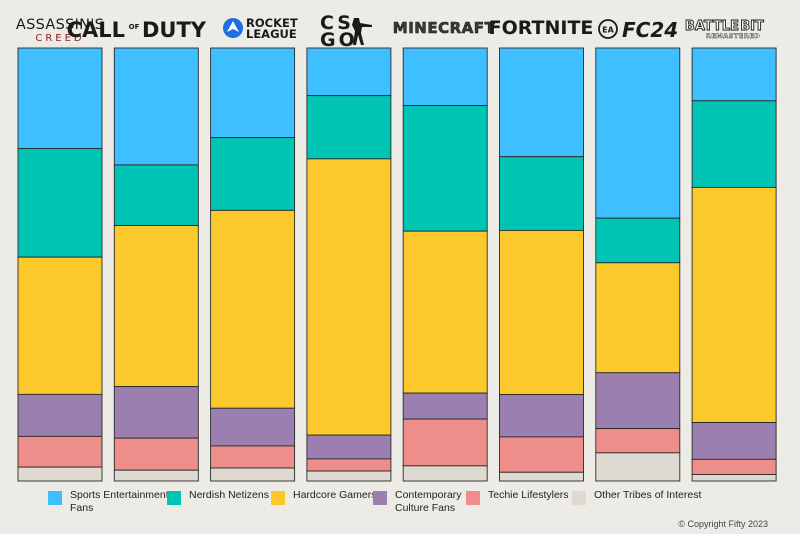 Image resolution: width=800 pixels, height=534 pixels. What do you see at coordinates (272, 23) in the screenshot?
I see `logo-text: ROCKET` at bounding box center [272, 23].